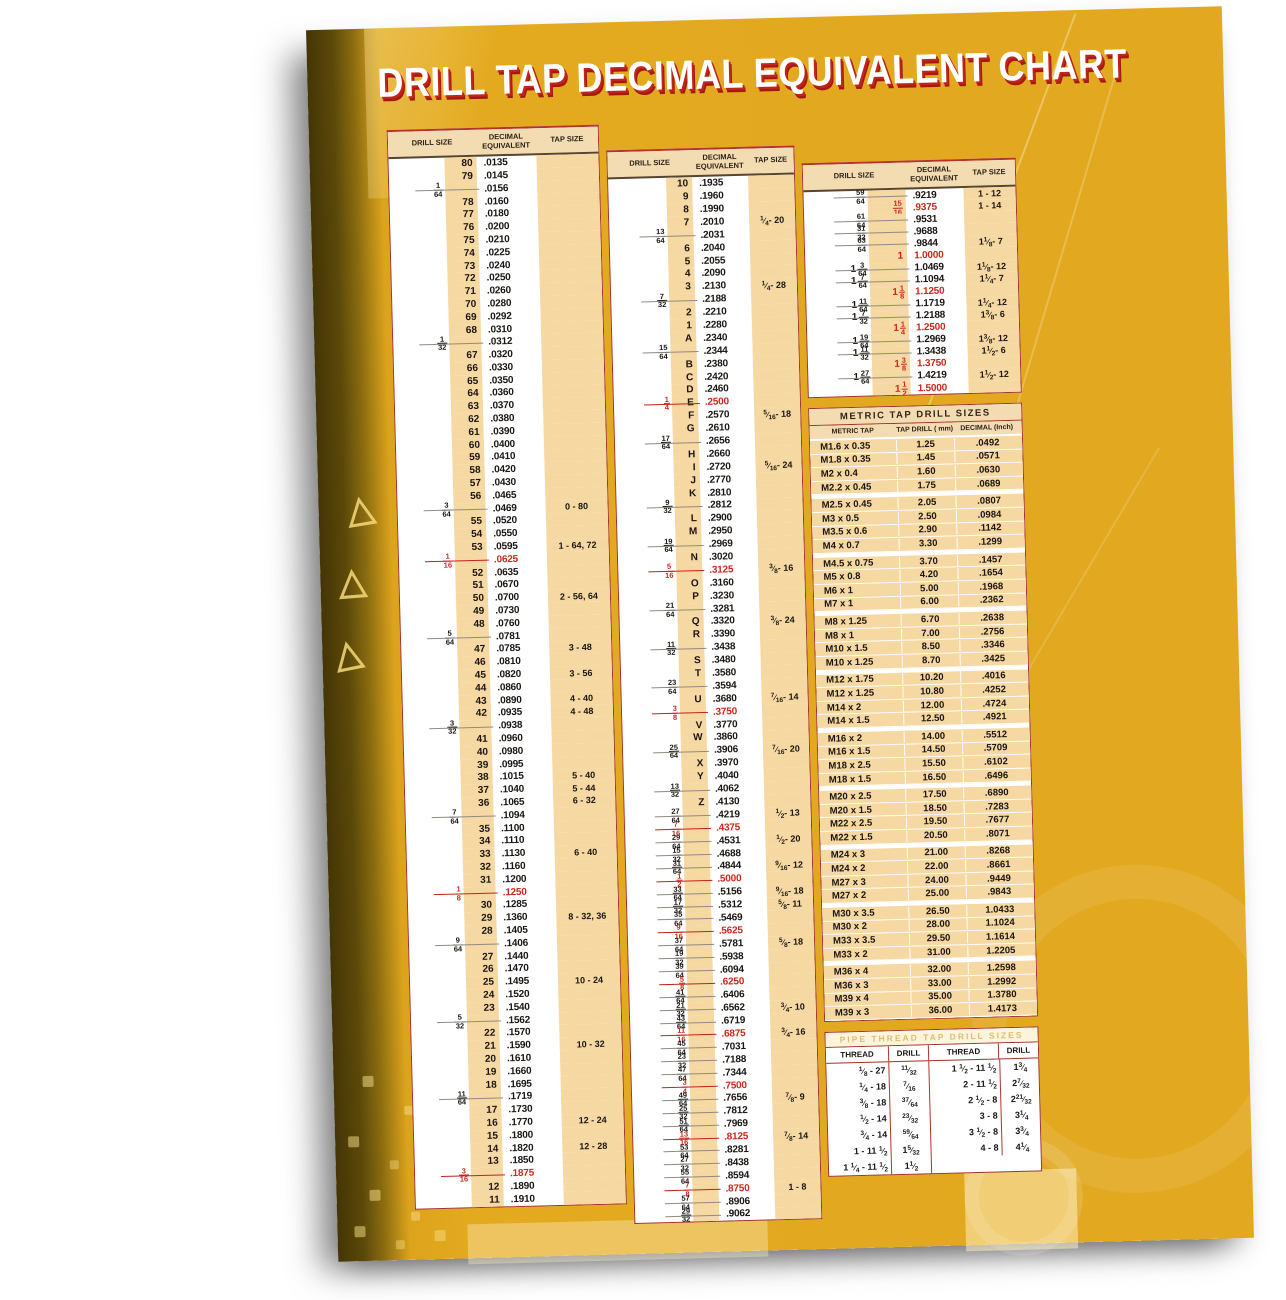 The width and height of the screenshot is (1286, 1300). What do you see at coordinates (870, 1151) in the screenshot?
I see `pipe-thread: 1 - 11 1⁄2` at bounding box center [870, 1151].